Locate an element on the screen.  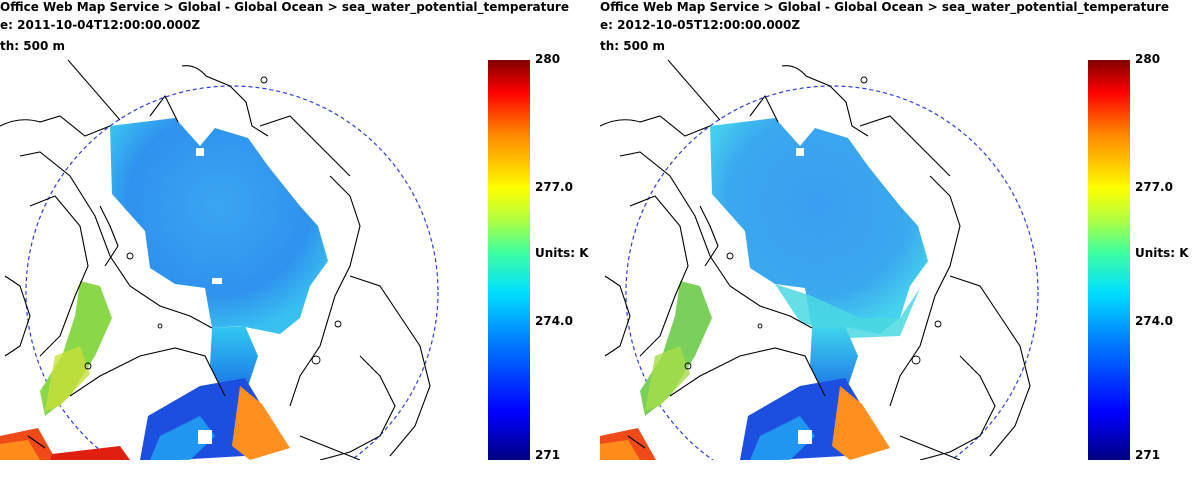
time-label: e: 2012-10-05T12:00:00.000Z is located at coordinates (700, 25).